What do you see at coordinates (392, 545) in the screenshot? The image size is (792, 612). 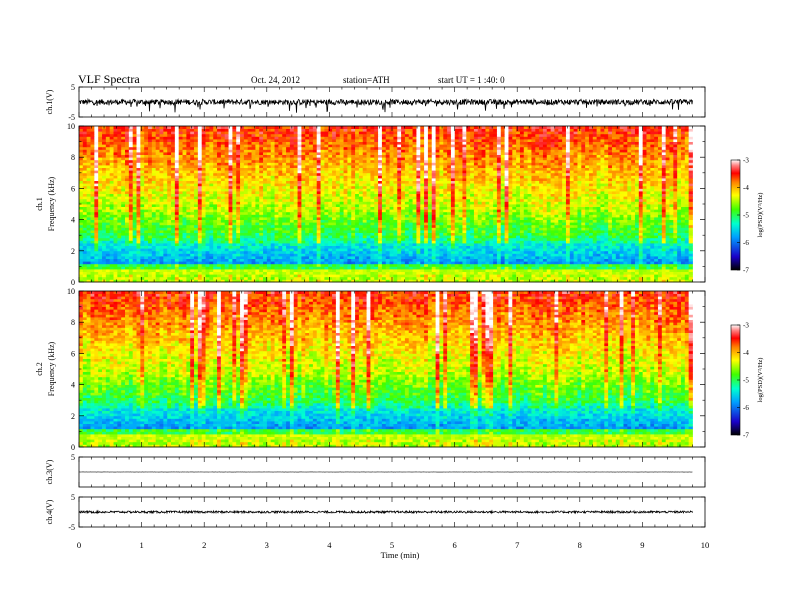 I see `x-tick-label: 5` at bounding box center [392, 545].